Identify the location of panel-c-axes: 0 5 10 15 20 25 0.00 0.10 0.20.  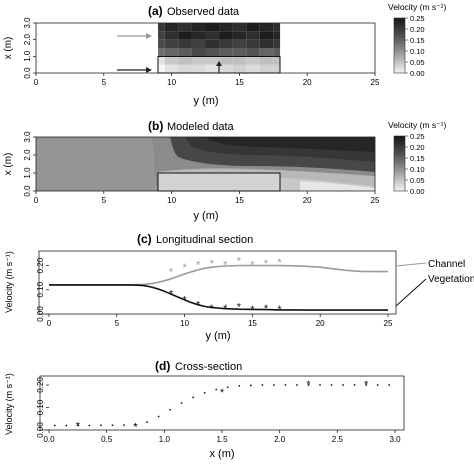
(214, 292).